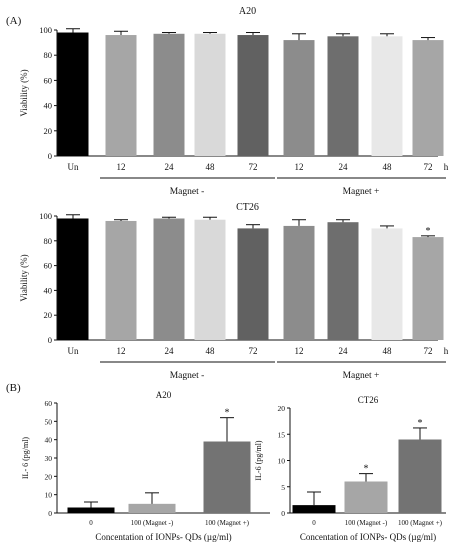  Describe the element at coordinates (258, 460) in the screenshot. I see `y-axis-label: IL-6 (pg/ml)` at that location.